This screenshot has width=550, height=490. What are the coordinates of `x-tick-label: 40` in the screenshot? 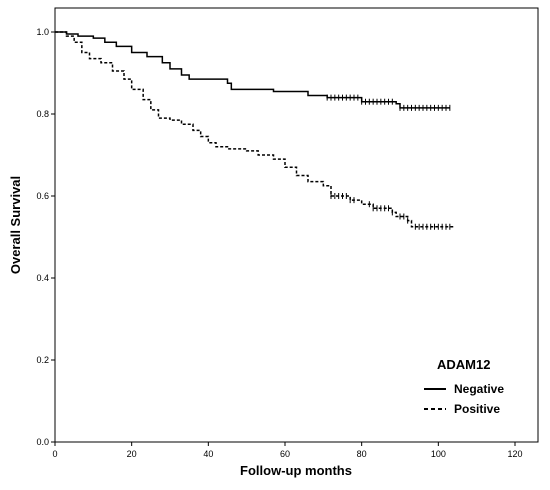 It's located at (208, 454).